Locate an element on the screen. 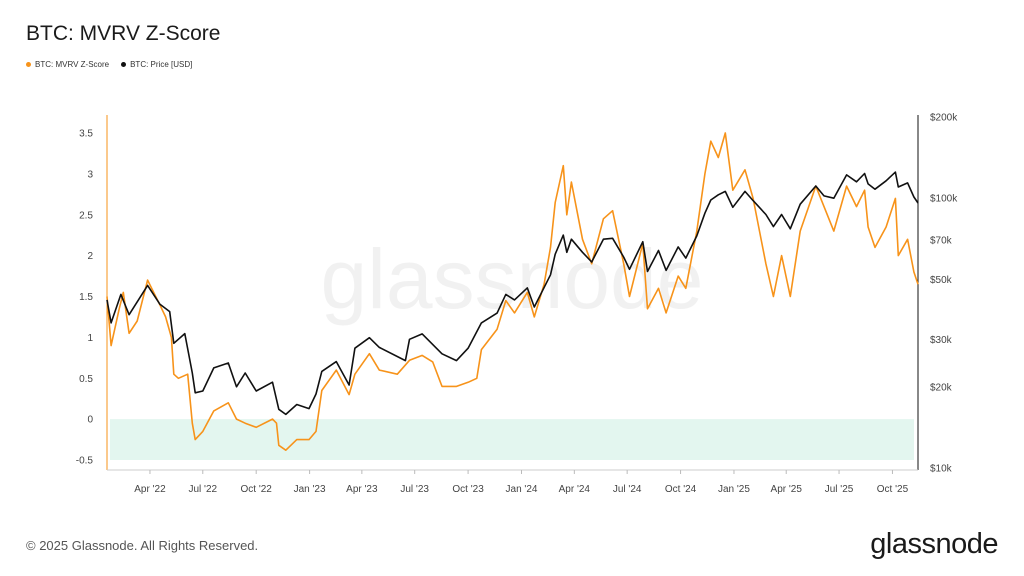  x-tick-label: Jan '24 is located at coordinates (522, 489).